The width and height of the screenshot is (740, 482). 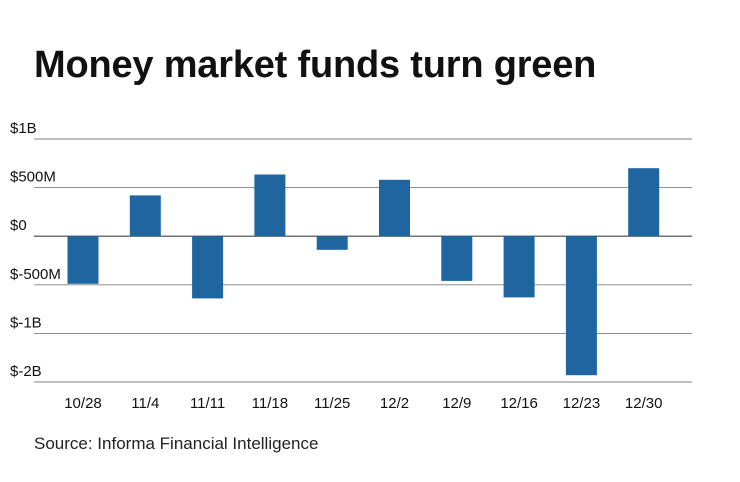 I want to click on y-axis-tick-labels: $1B $500M $0 $-500M $-1B $-2B, so click(x=35, y=250).